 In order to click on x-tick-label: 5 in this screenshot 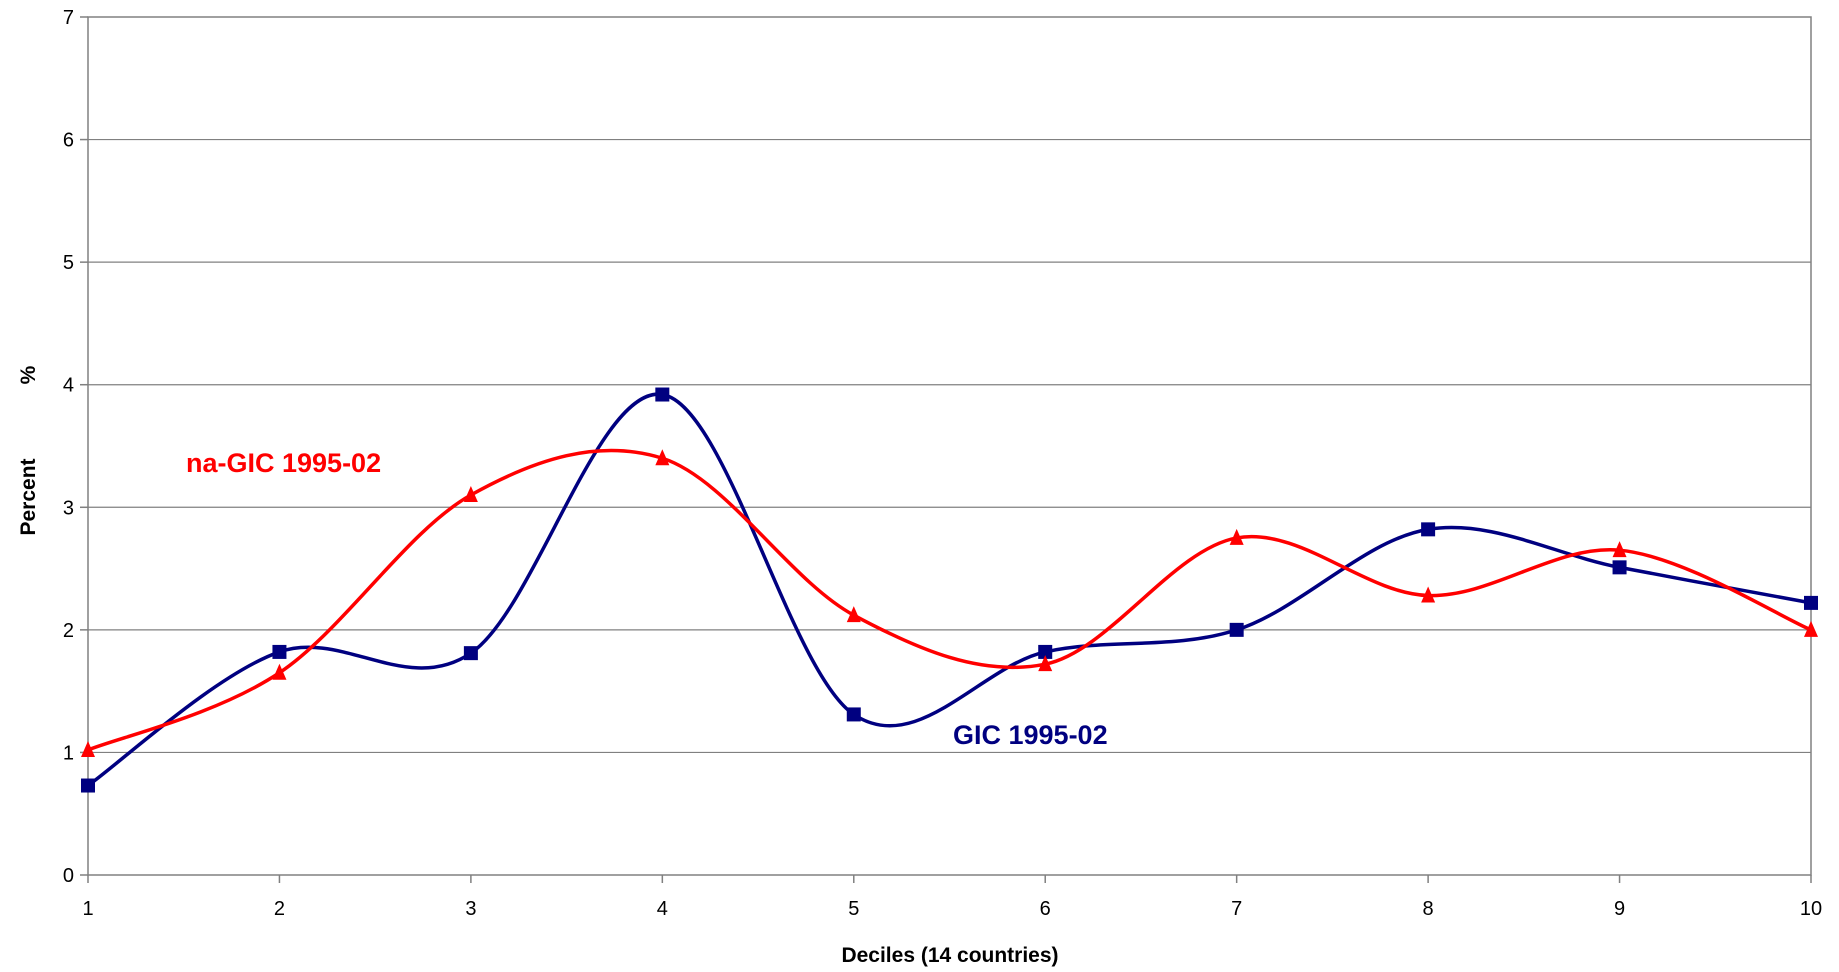, I will do `click(853, 909)`.